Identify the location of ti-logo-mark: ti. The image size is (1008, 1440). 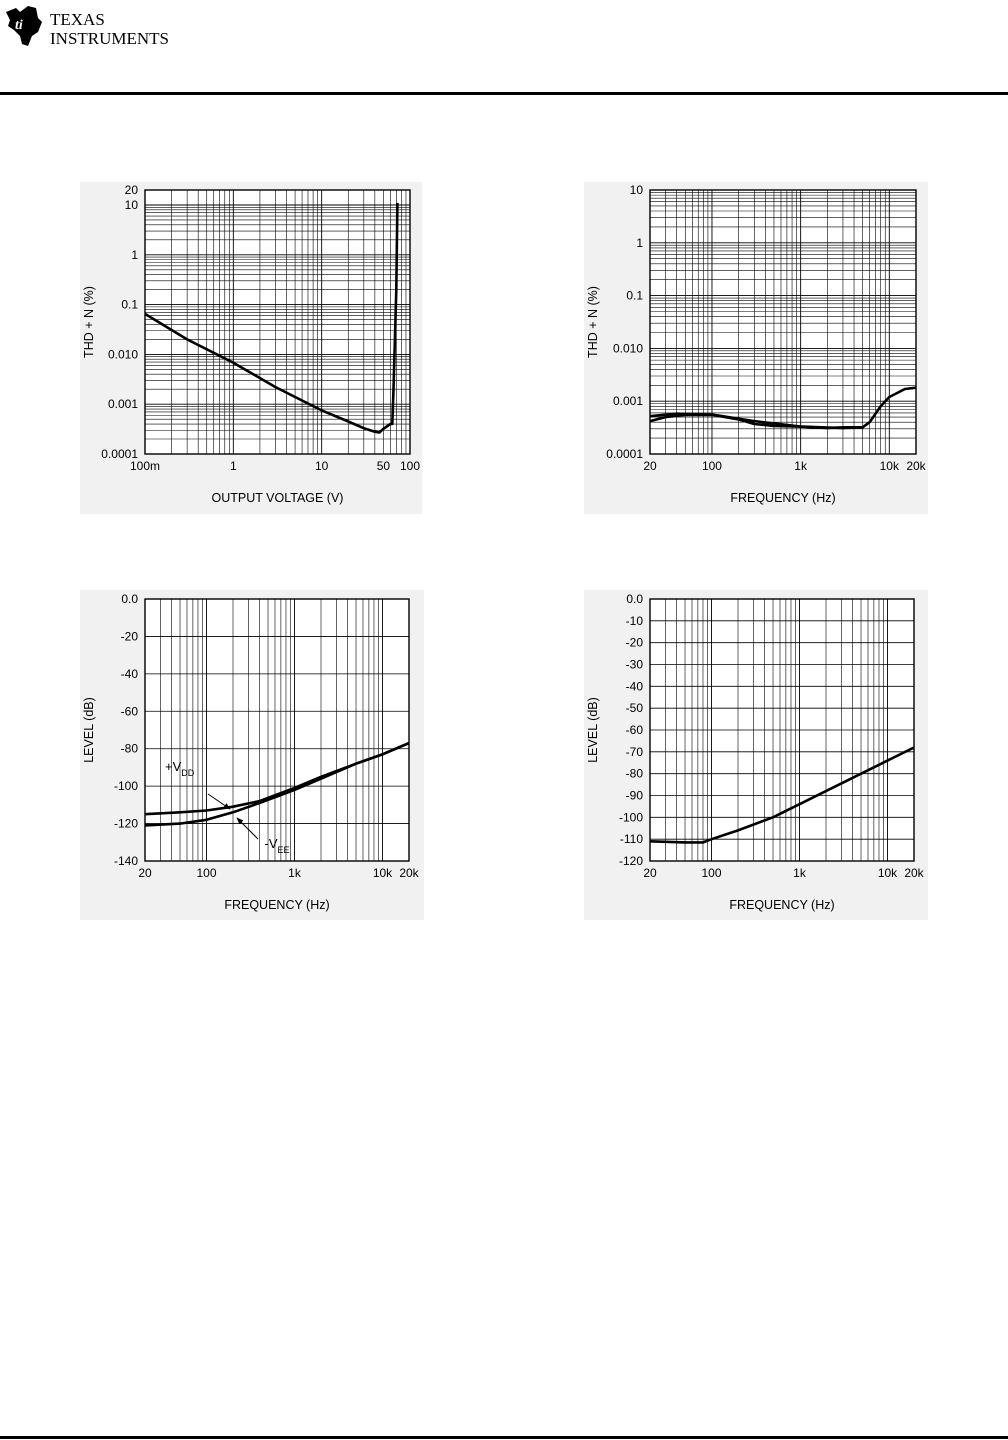
(19, 25).